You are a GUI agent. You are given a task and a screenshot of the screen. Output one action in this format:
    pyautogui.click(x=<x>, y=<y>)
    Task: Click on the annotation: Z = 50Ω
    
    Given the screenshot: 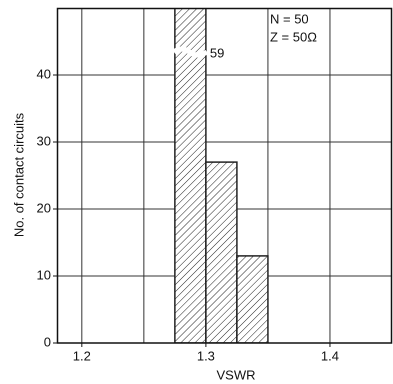 What is the action you would take?
    pyautogui.click(x=293, y=36)
    